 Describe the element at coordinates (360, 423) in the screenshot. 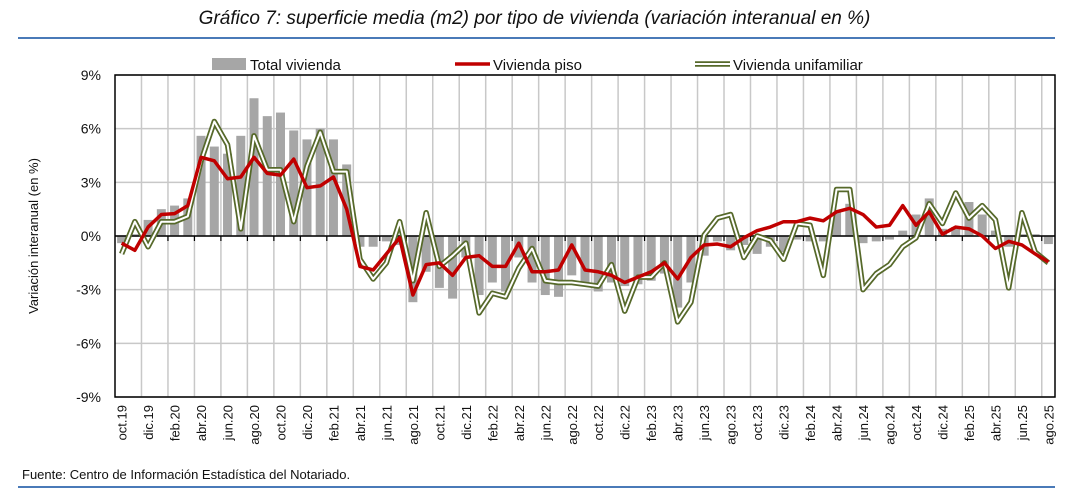

I see `x-tick-label: abr.21` at that location.